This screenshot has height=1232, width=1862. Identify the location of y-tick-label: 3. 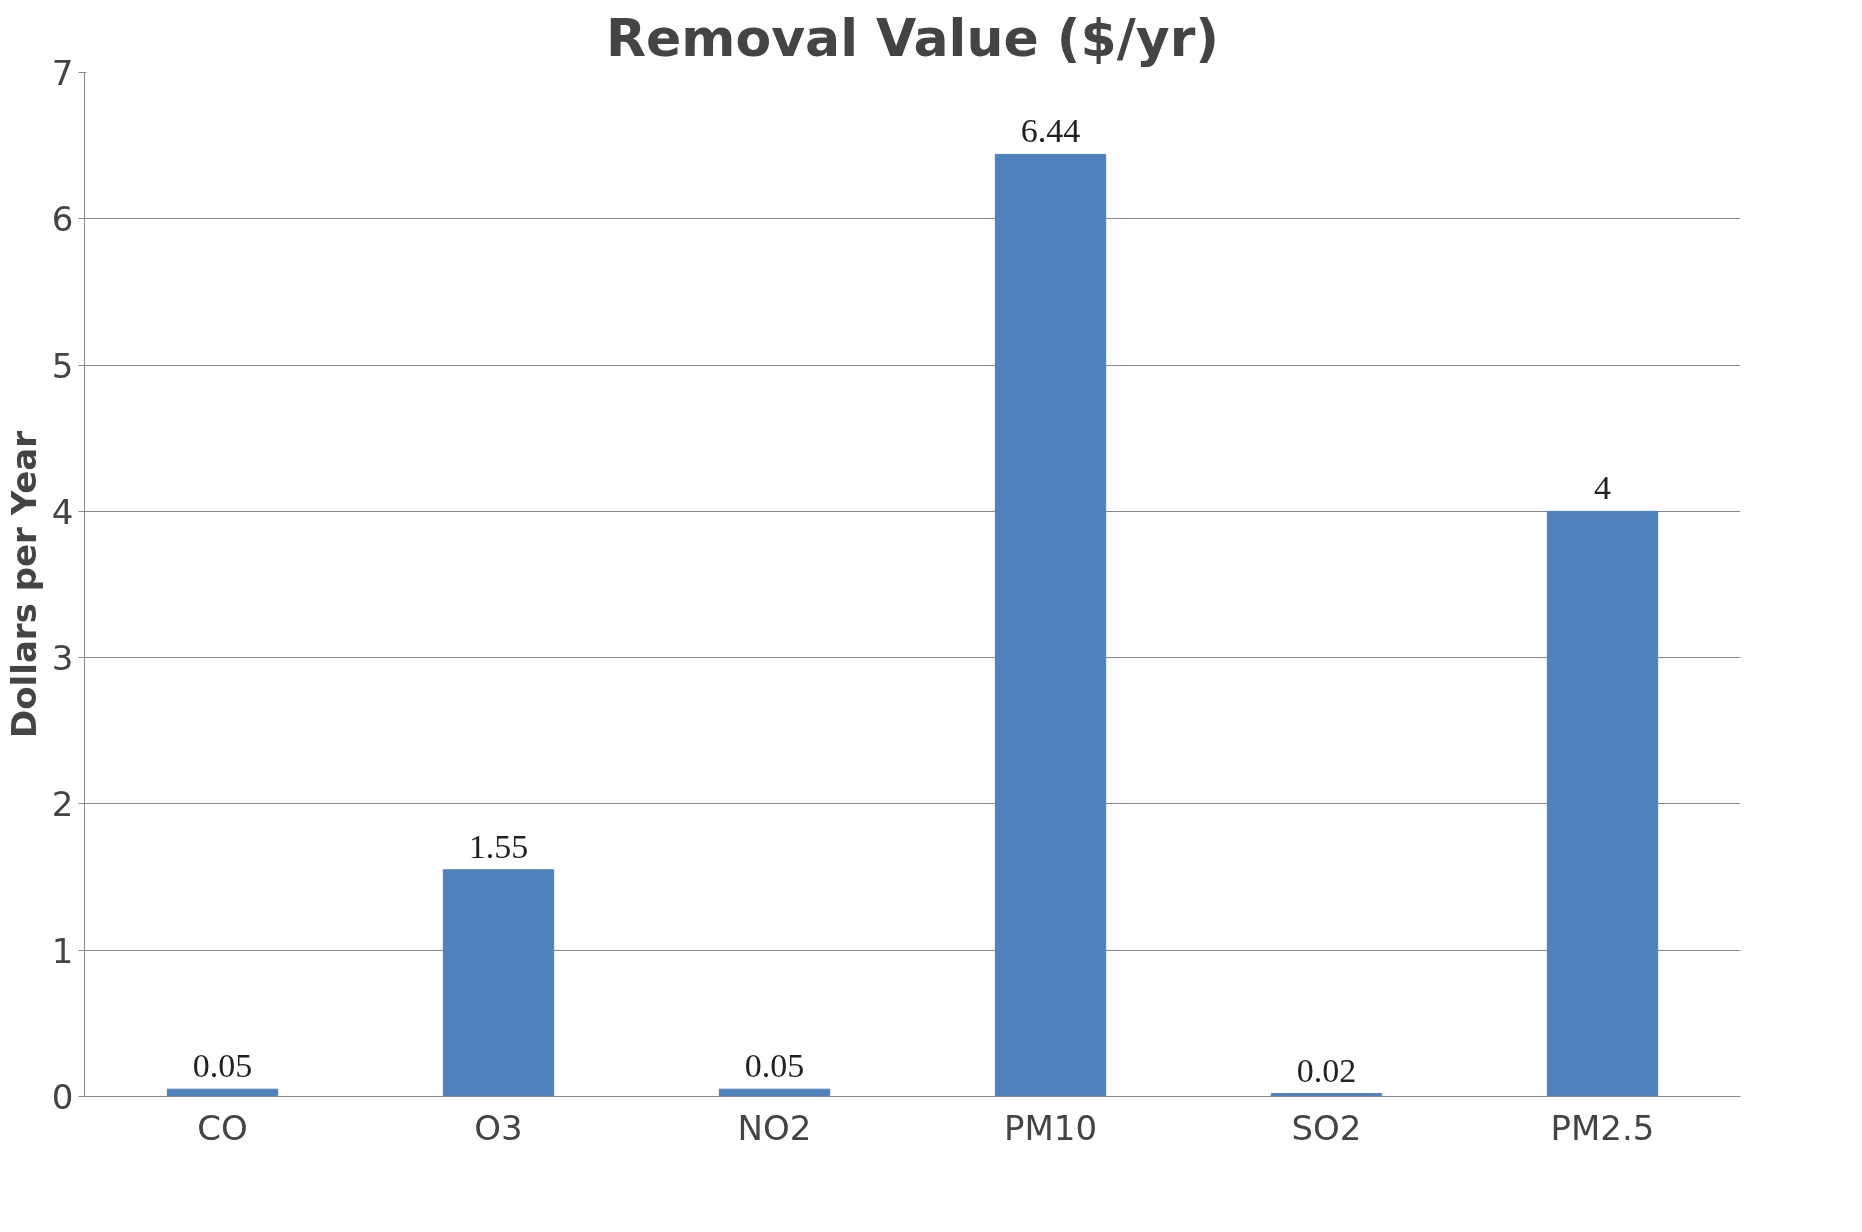
(62, 658).